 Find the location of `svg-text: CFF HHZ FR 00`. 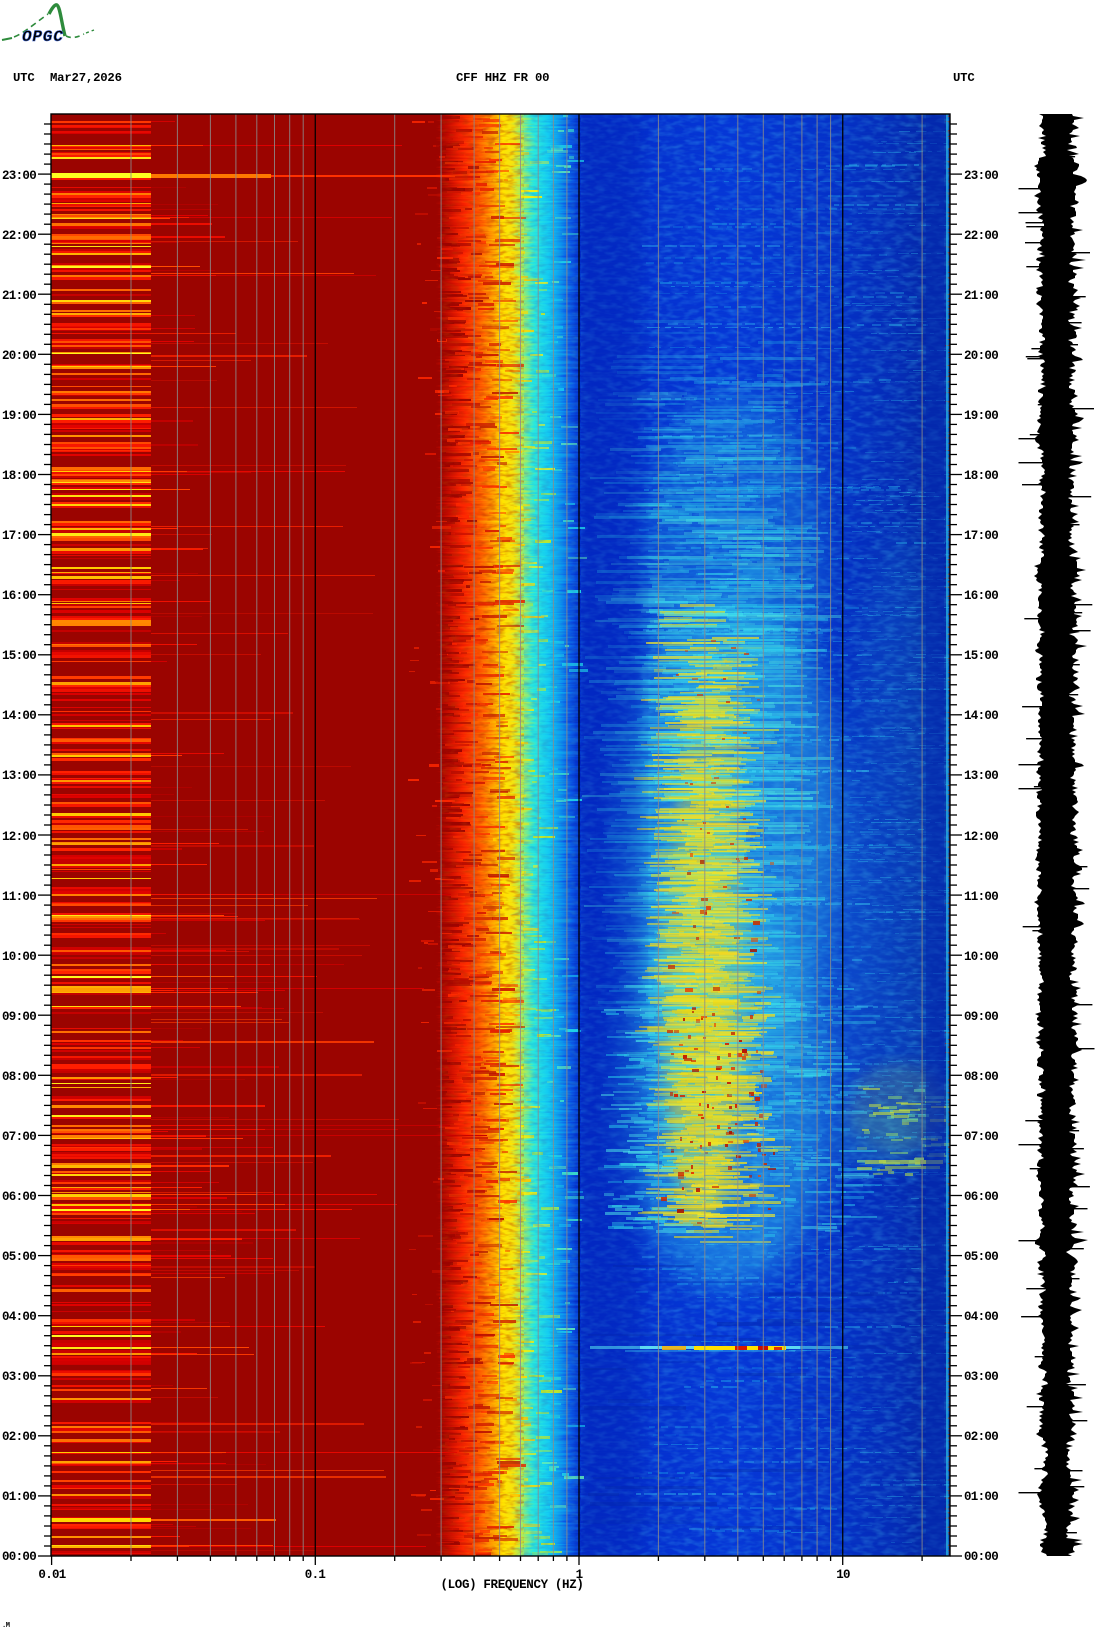

svg-text: CFF HHZ FR 00 is located at coordinates (502, 78).